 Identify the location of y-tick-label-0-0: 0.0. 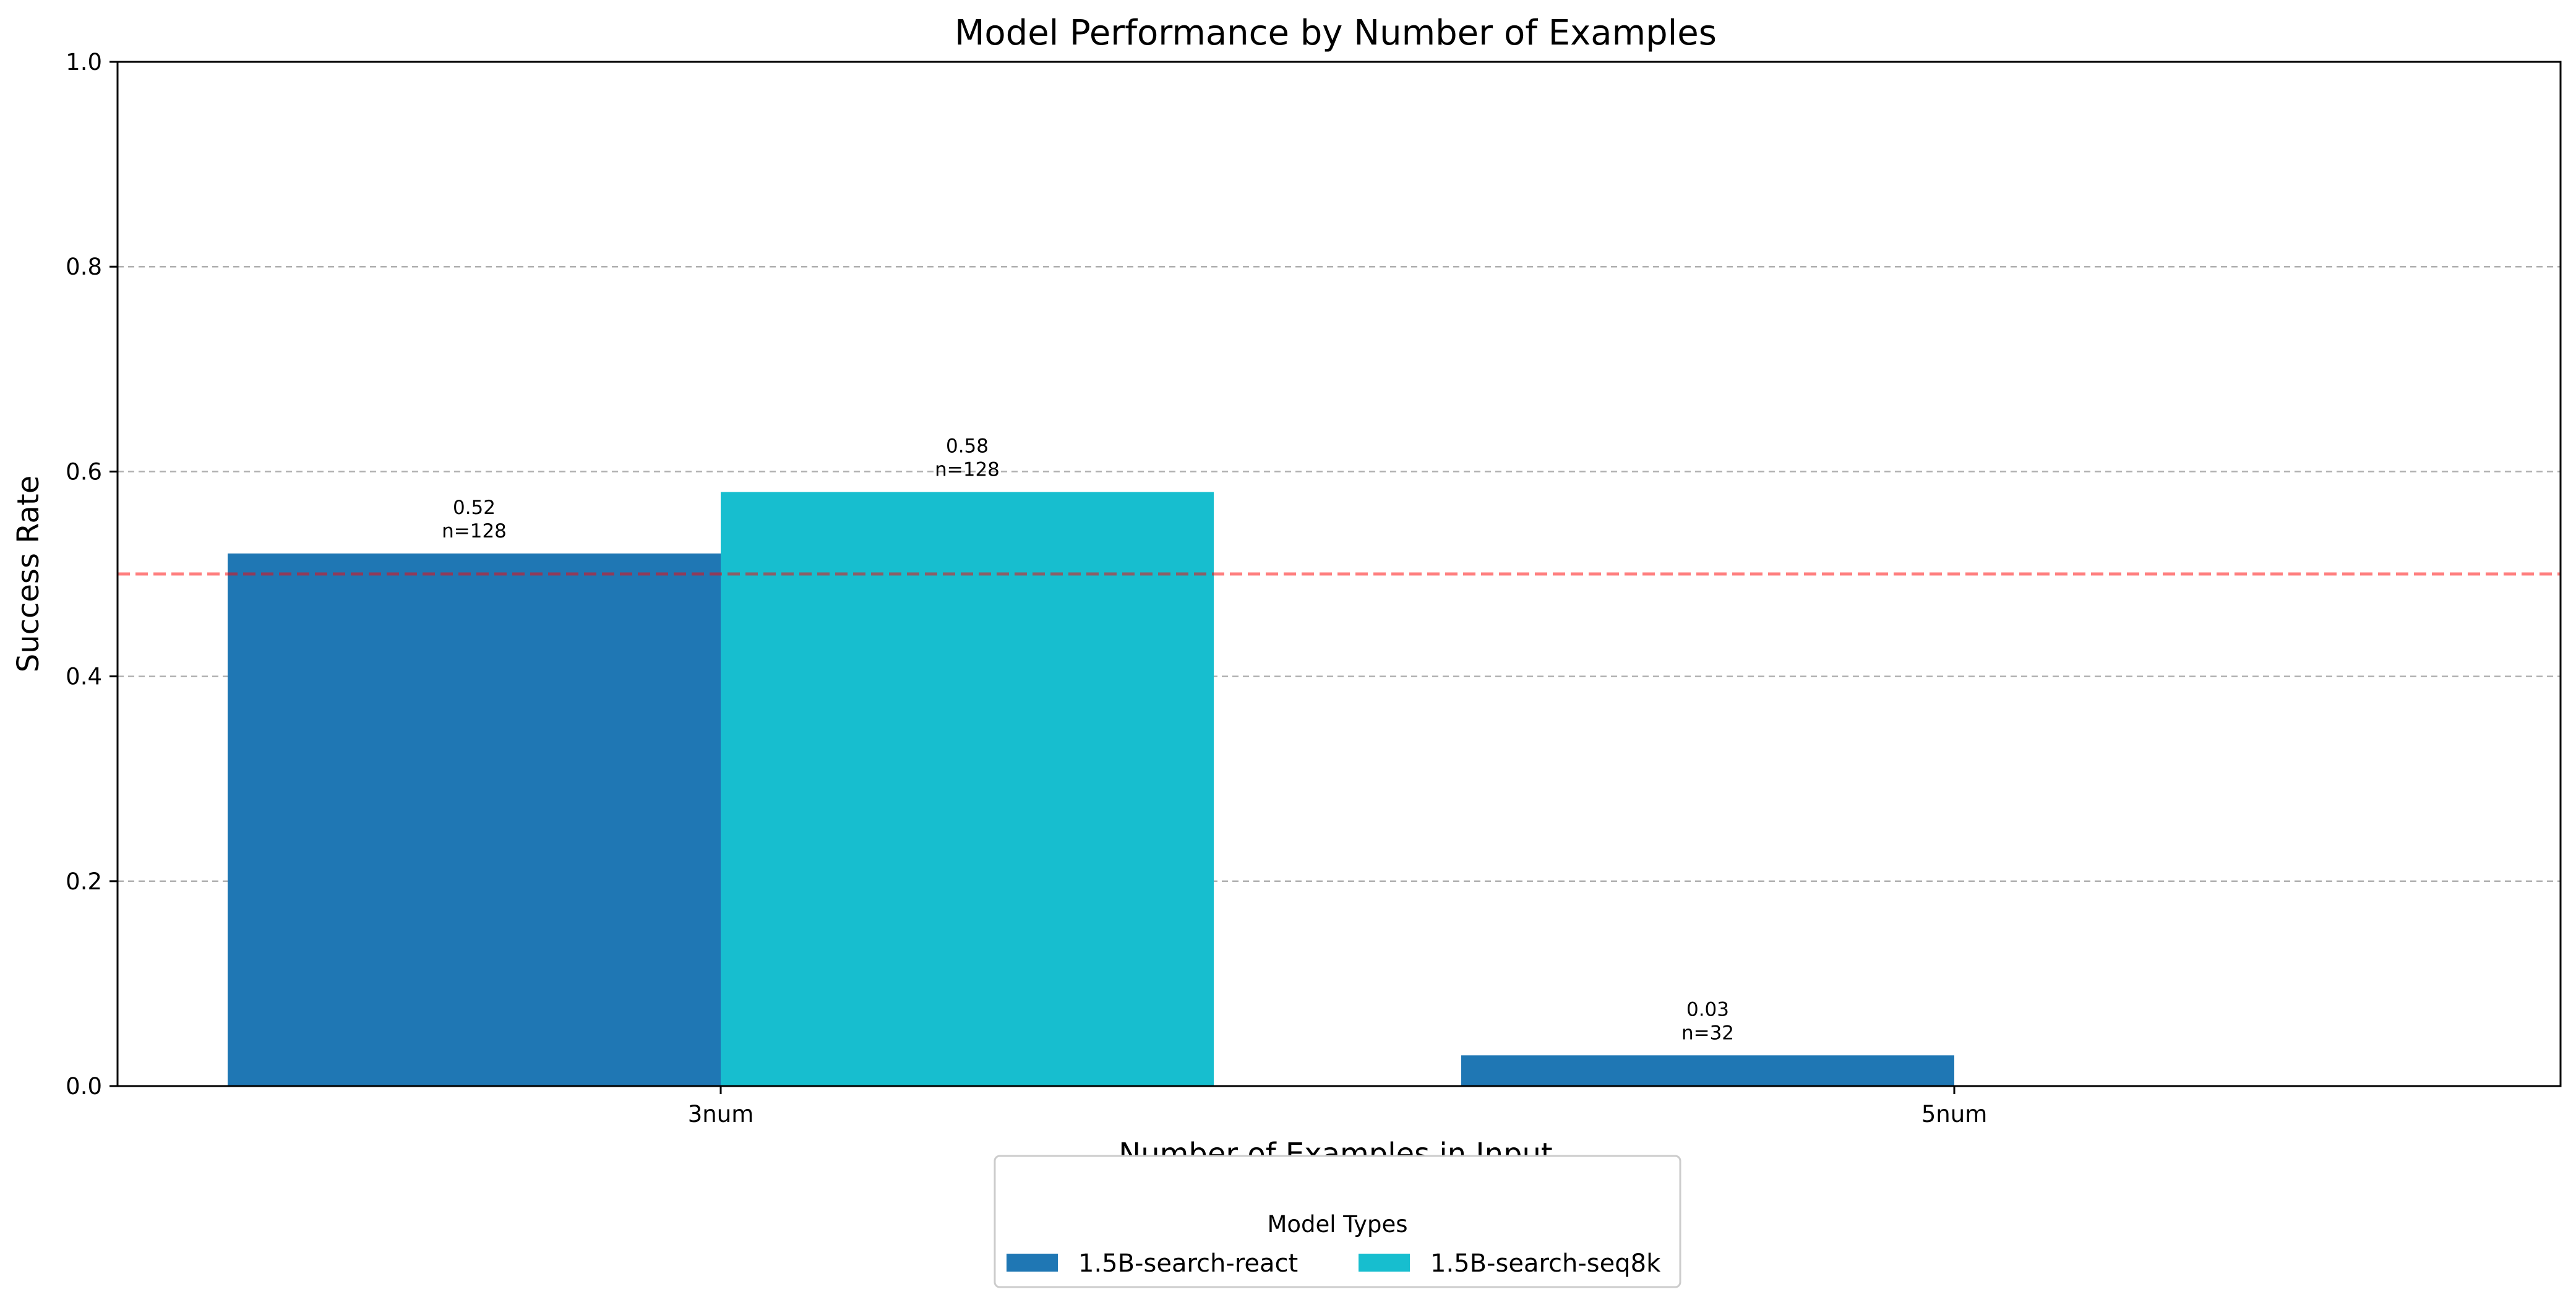
(84, 1087).